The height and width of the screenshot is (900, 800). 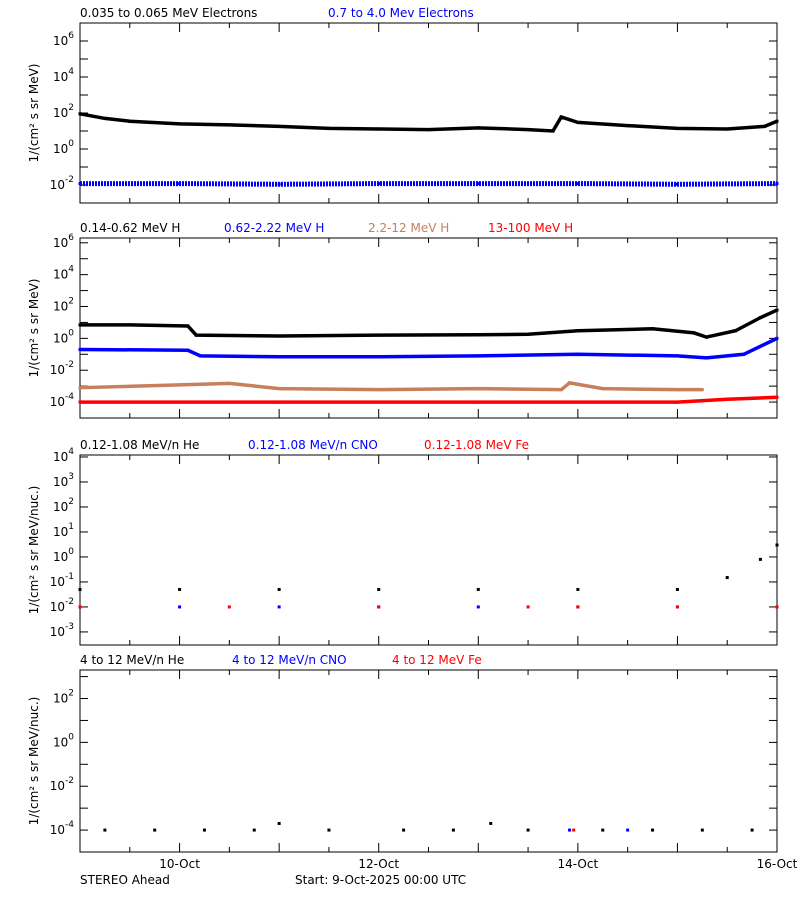 I want to click on series-2-2-12-mev-h, so click(x=391, y=386).